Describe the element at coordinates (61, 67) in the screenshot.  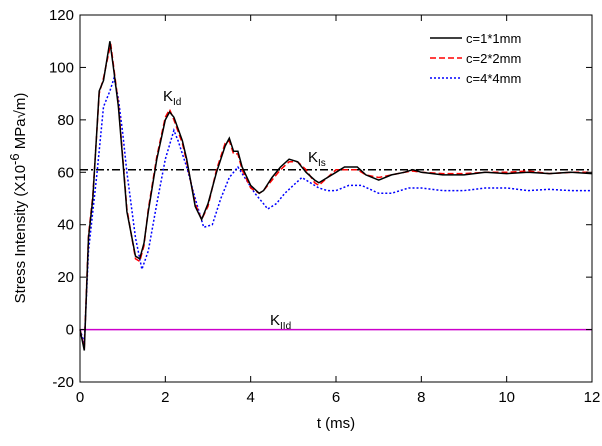
I see `y-tick-label: 100` at that location.